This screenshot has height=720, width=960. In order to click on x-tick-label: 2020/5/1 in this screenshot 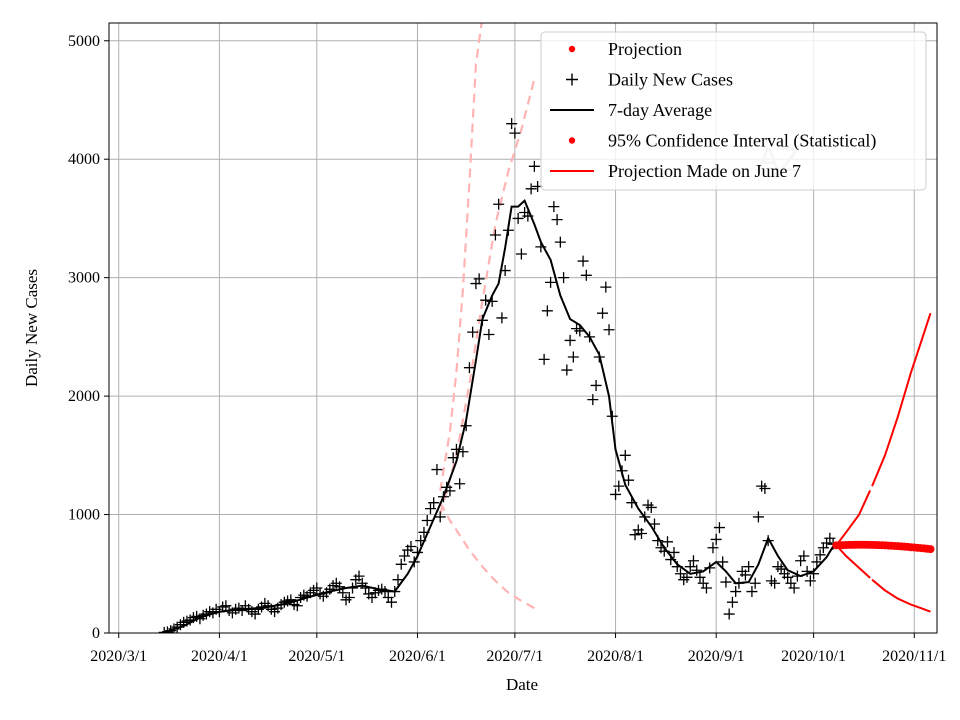, I will do `click(316, 656)`.